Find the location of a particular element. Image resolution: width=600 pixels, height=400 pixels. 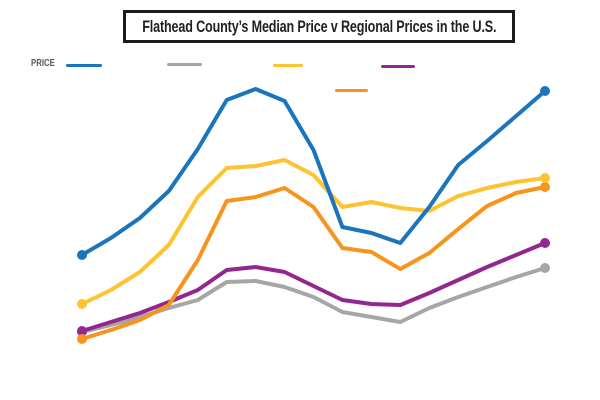

series-endpoint-gray-end is located at coordinates (545, 268).